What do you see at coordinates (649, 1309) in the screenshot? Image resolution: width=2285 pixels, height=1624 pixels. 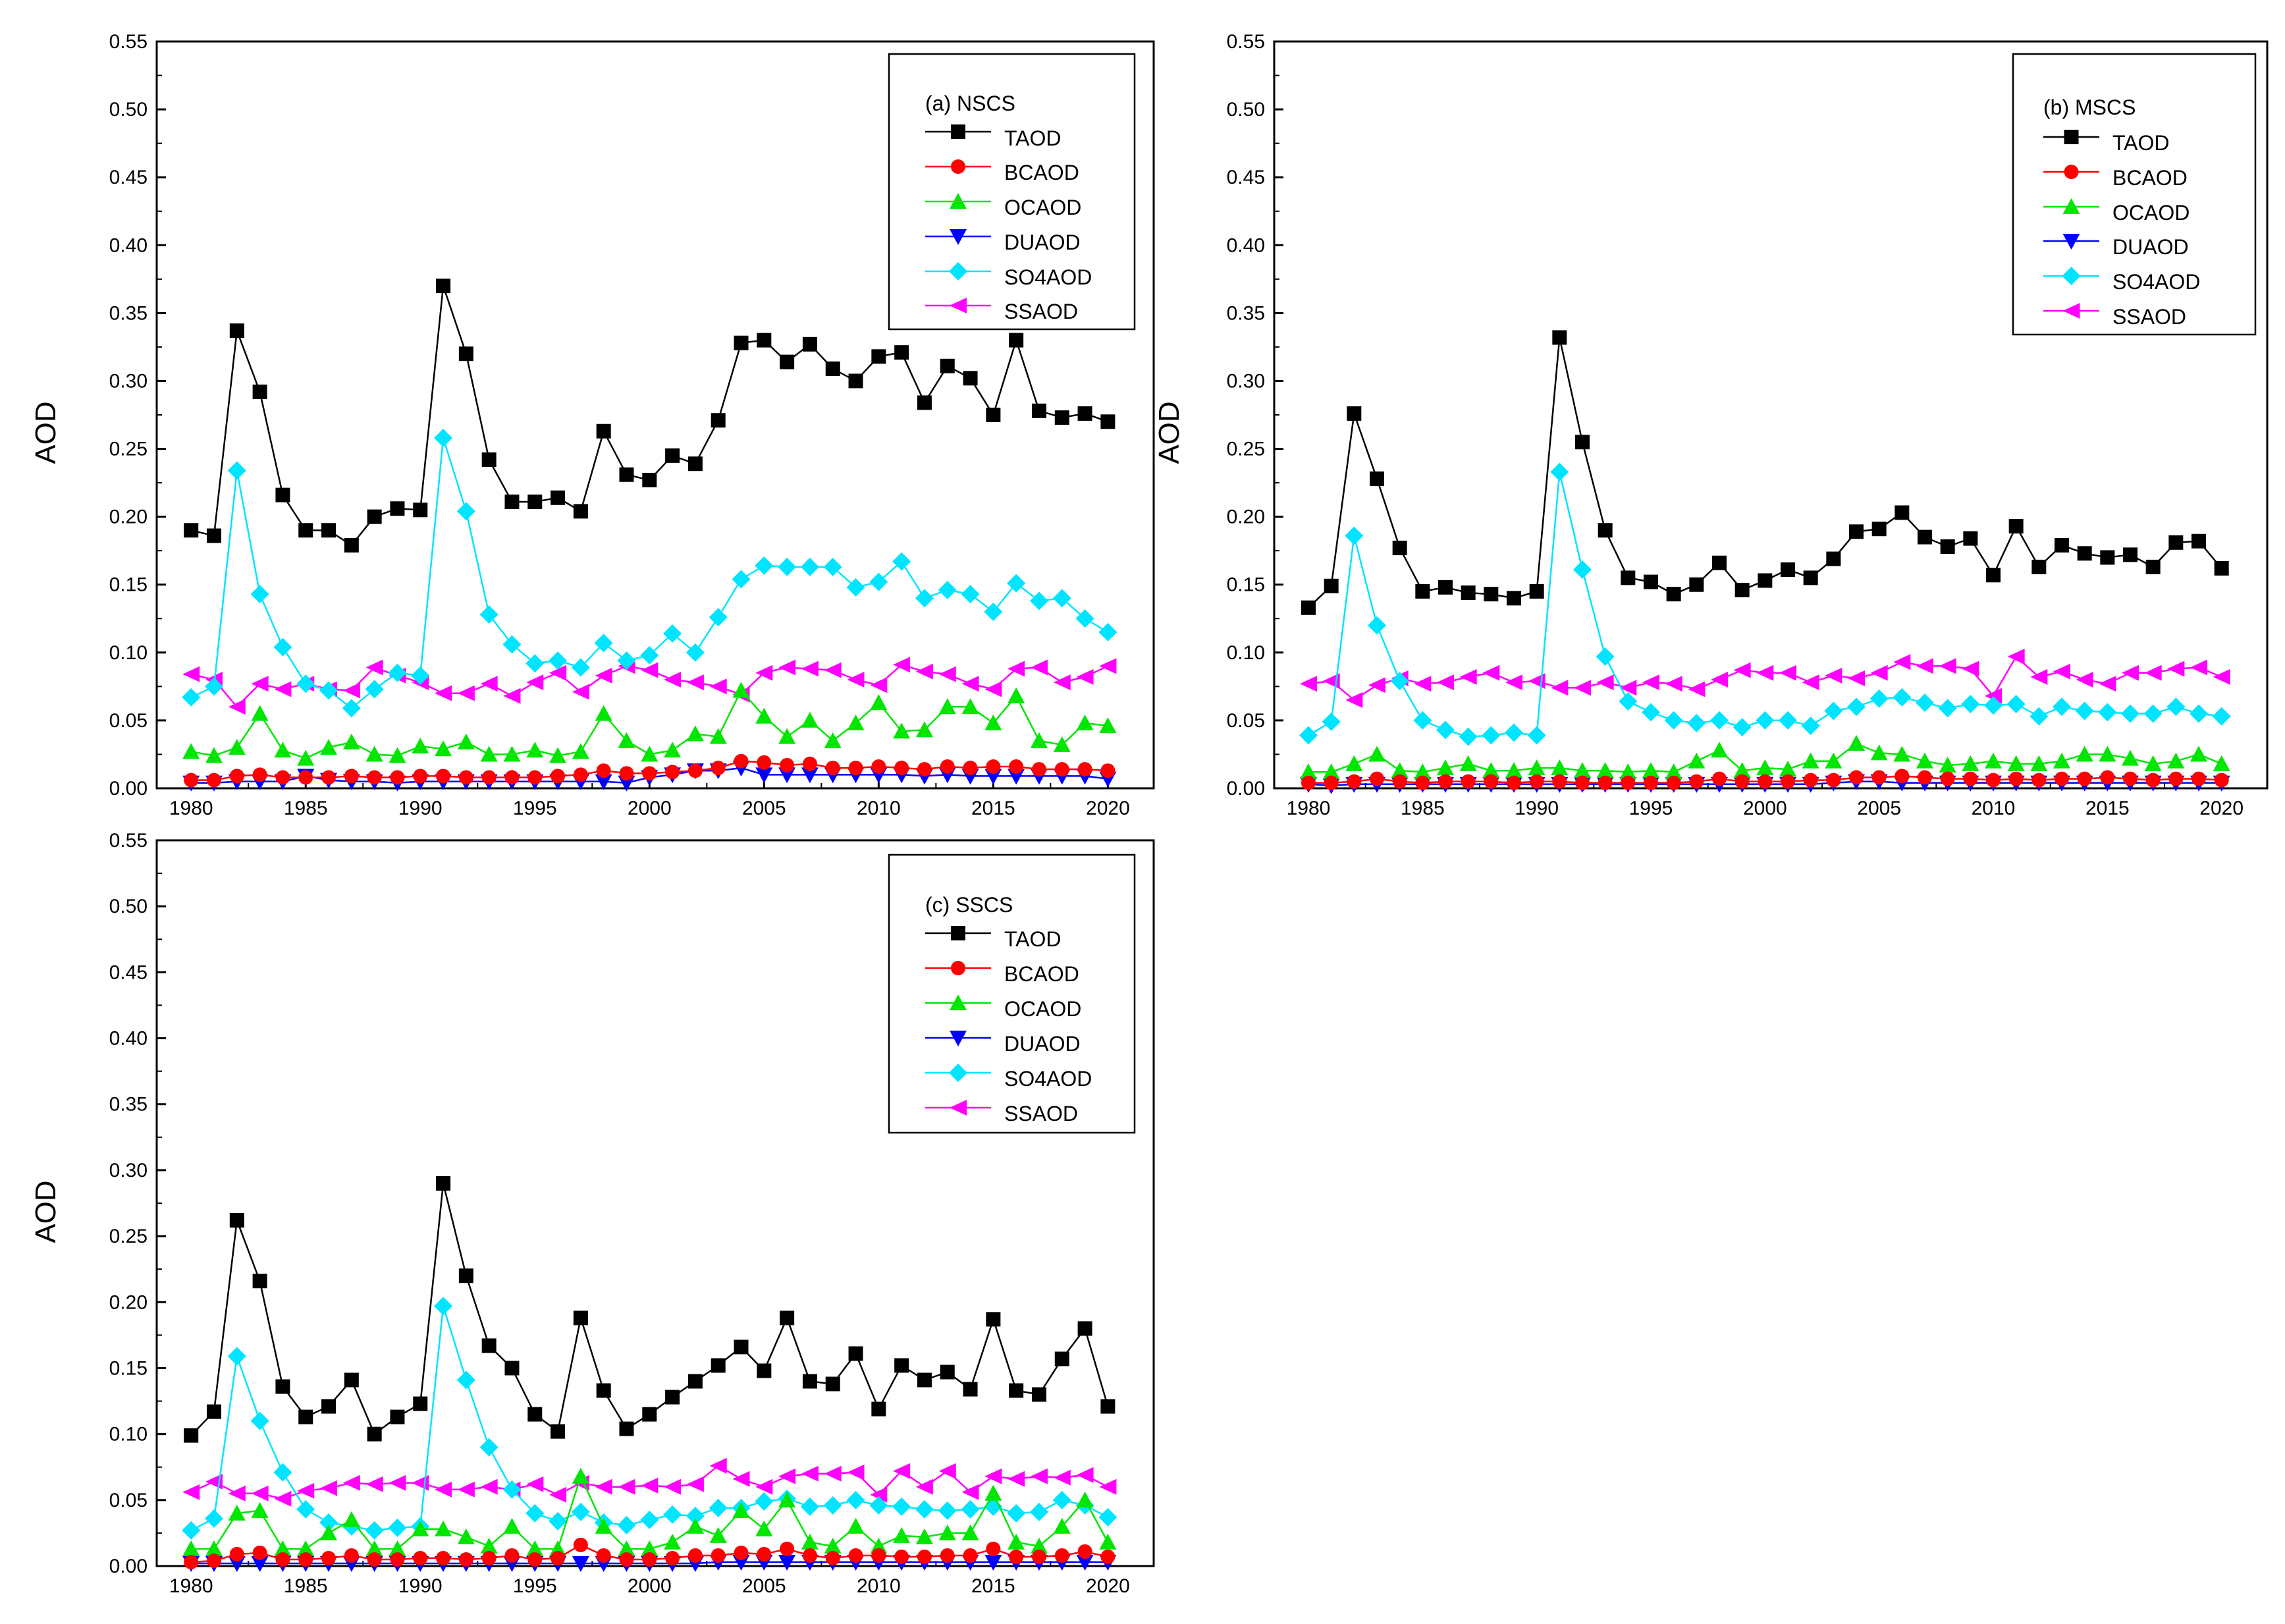 I see `series-line-taod` at bounding box center [649, 1309].